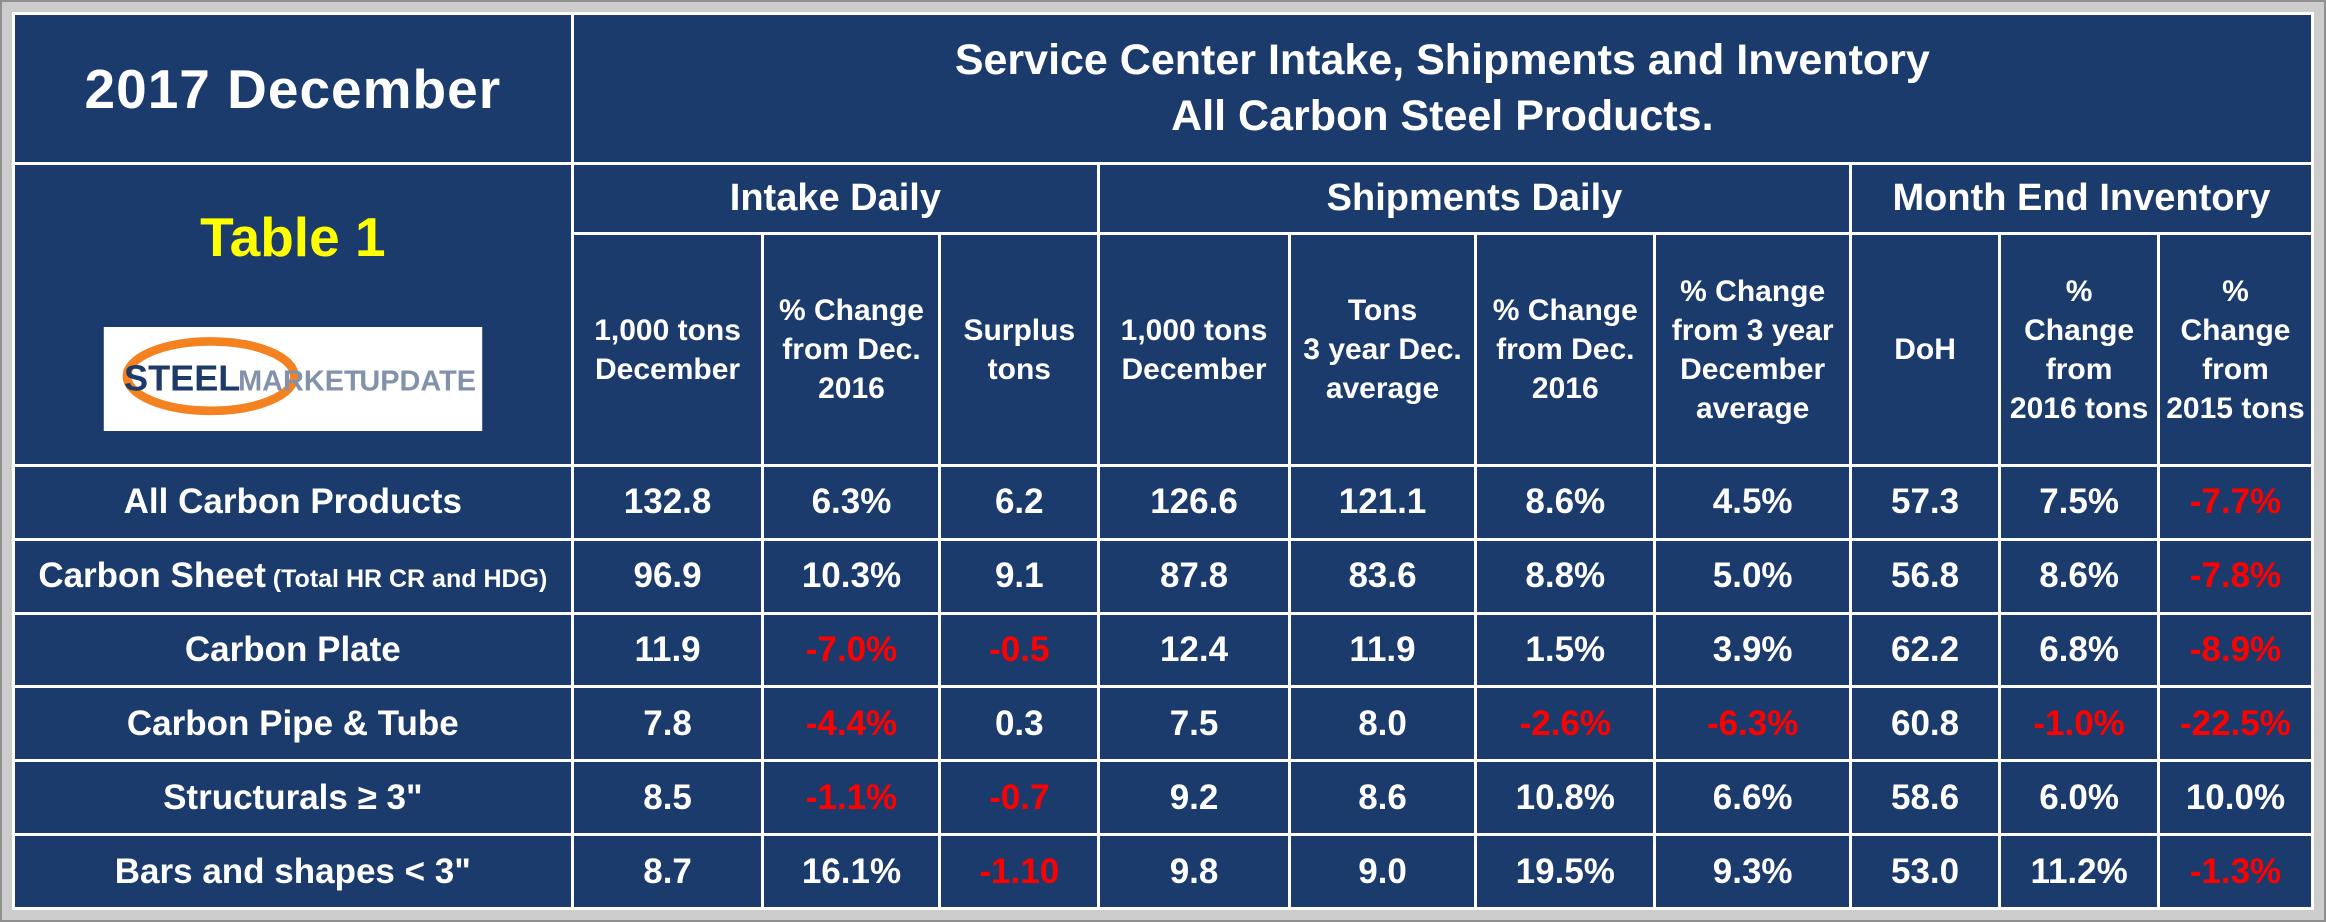 Image resolution: width=2326 pixels, height=922 pixels. Describe the element at coordinates (1565, 576) in the screenshot. I see `cell-value: 8.8%` at that location.